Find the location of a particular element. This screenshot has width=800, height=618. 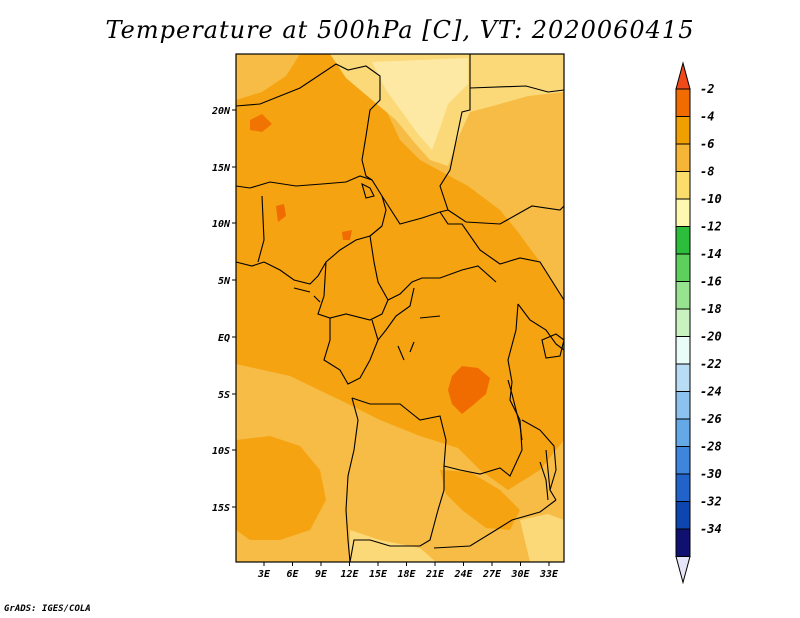

colorbar-label: -28 is located at coordinates (711, 447).